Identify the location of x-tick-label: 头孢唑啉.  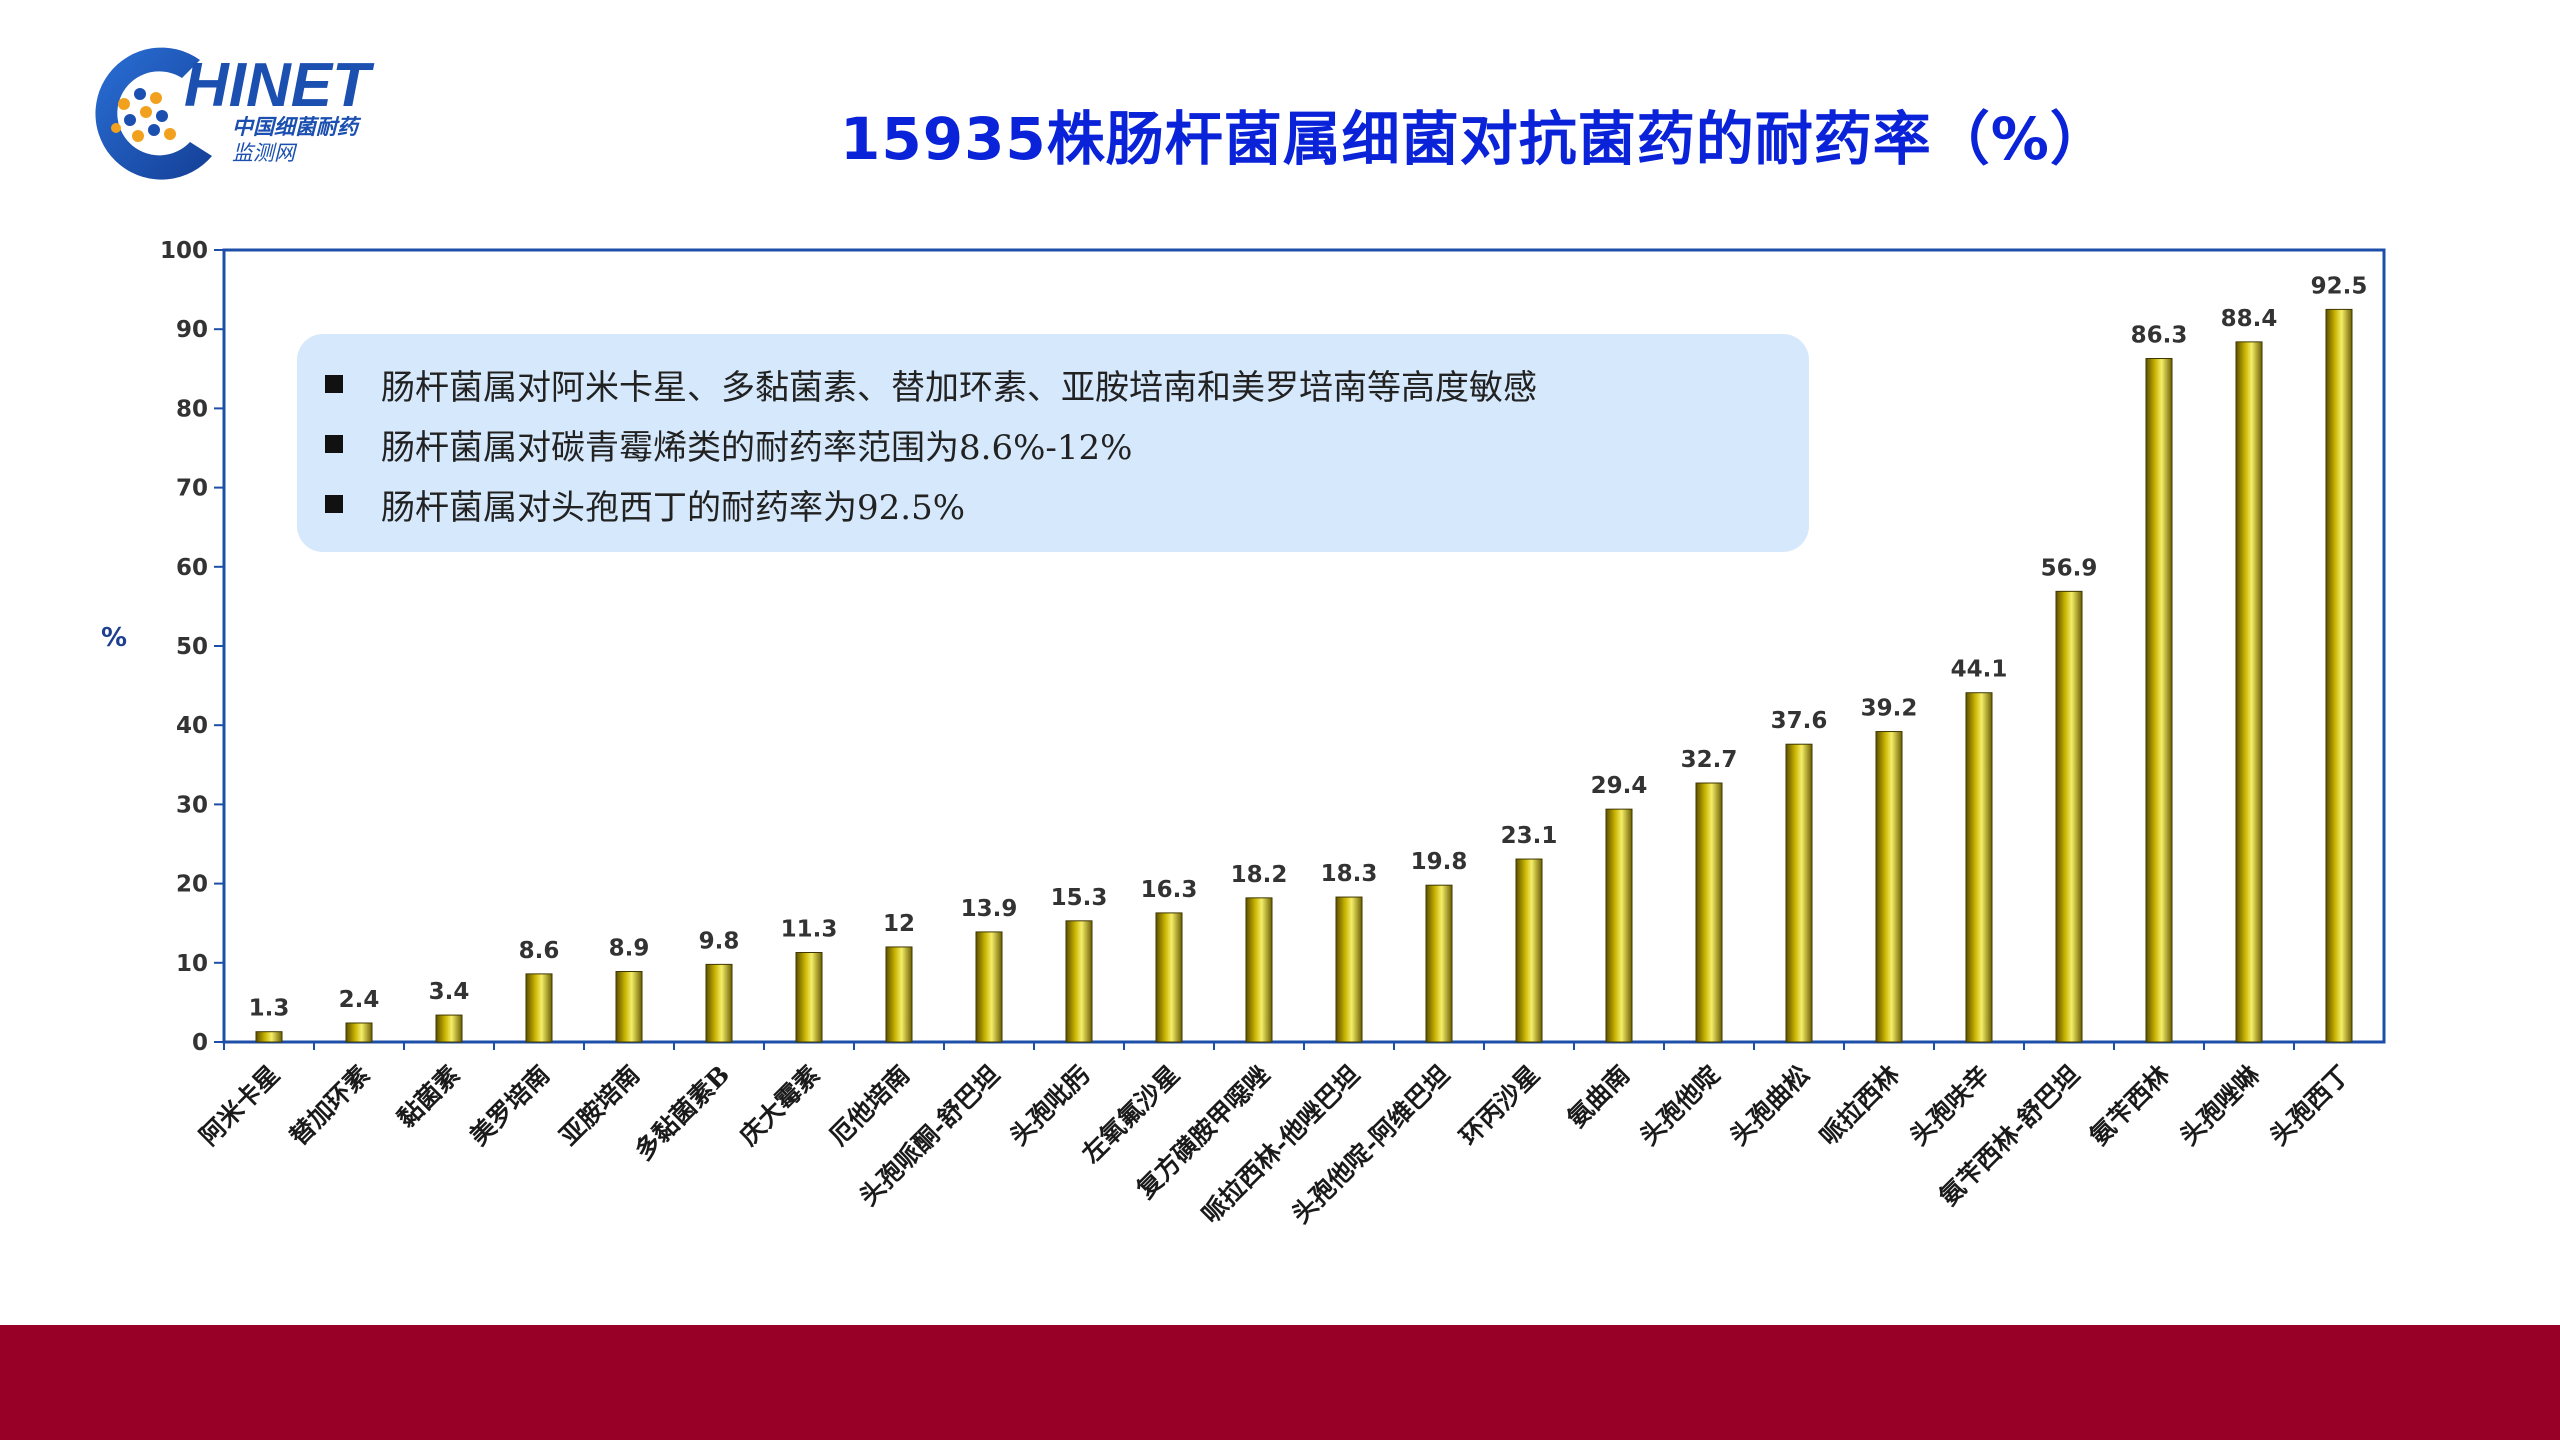
(2219, 1105).